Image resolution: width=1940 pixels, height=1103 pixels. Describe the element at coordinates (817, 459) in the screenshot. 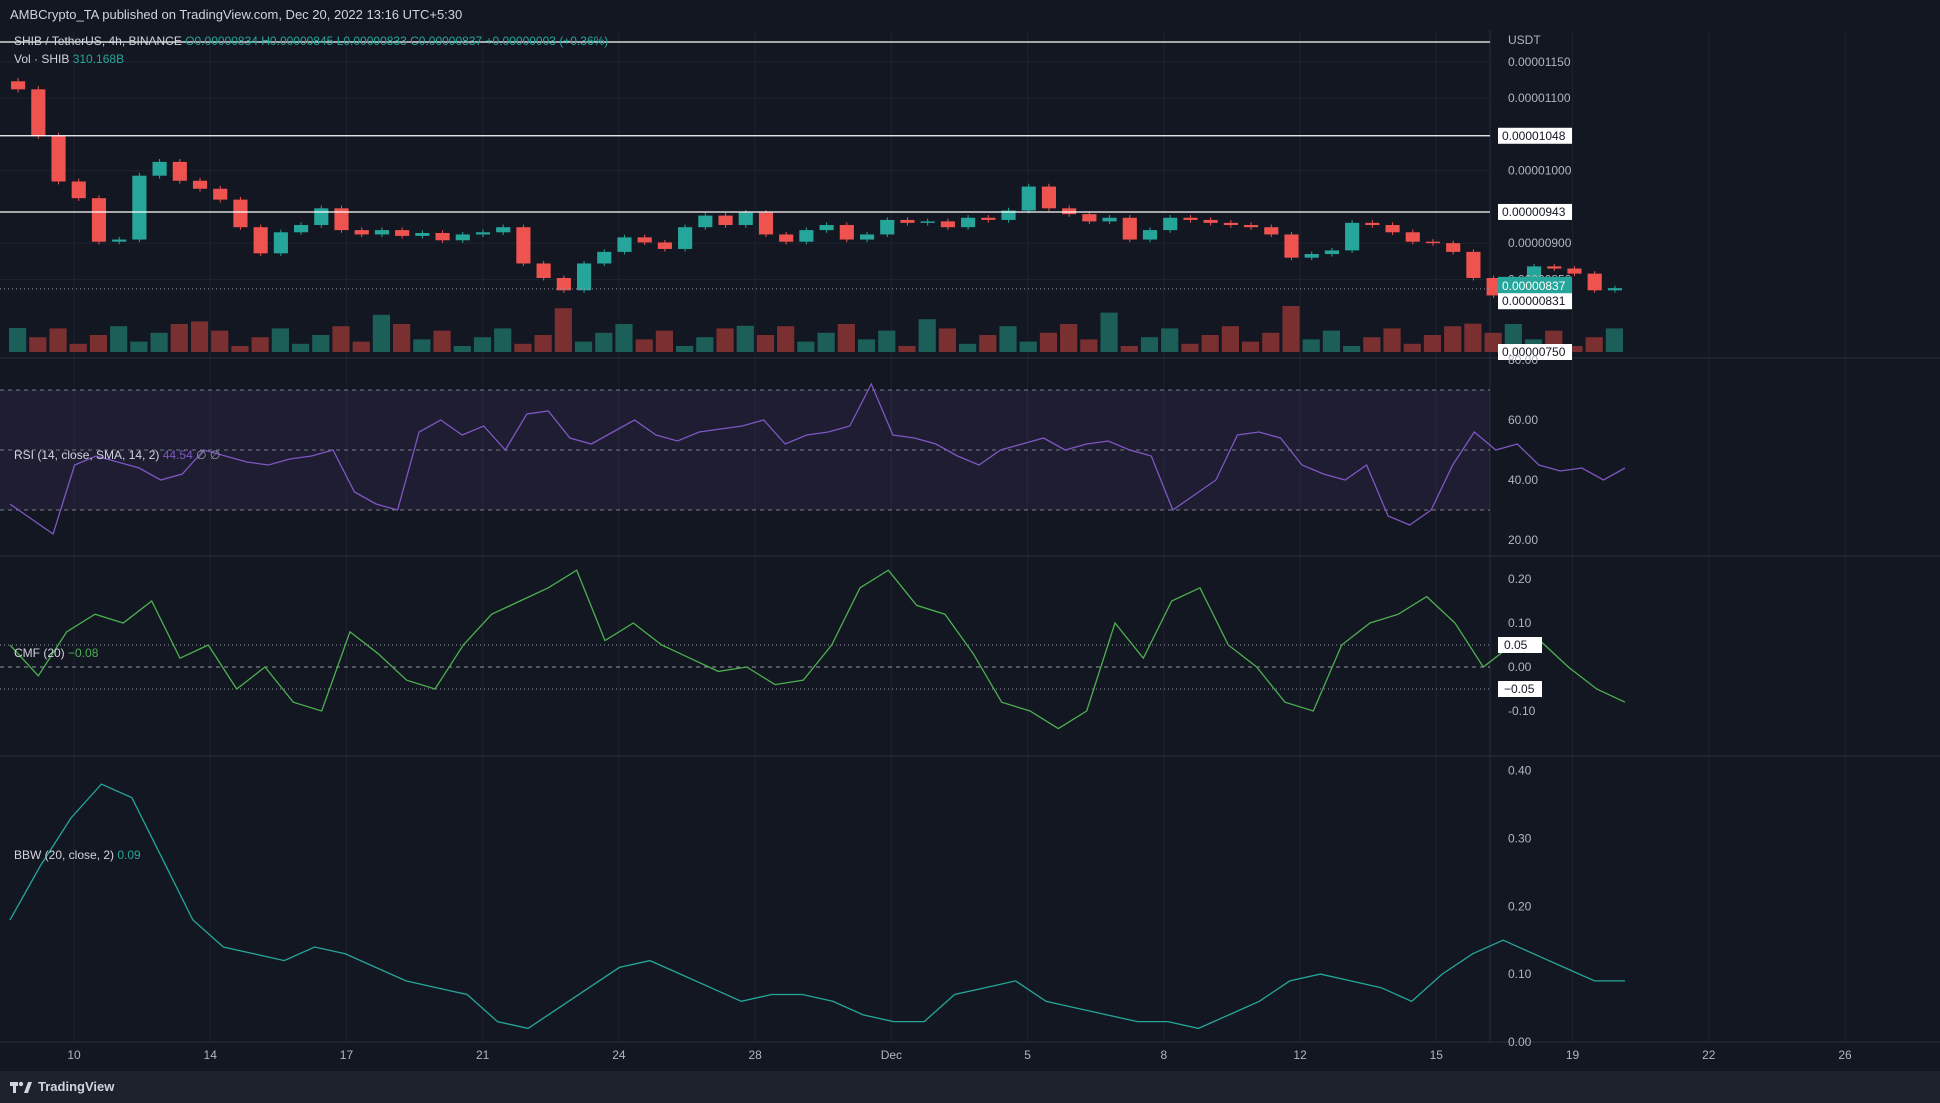

I see `rsi-line` at that location.